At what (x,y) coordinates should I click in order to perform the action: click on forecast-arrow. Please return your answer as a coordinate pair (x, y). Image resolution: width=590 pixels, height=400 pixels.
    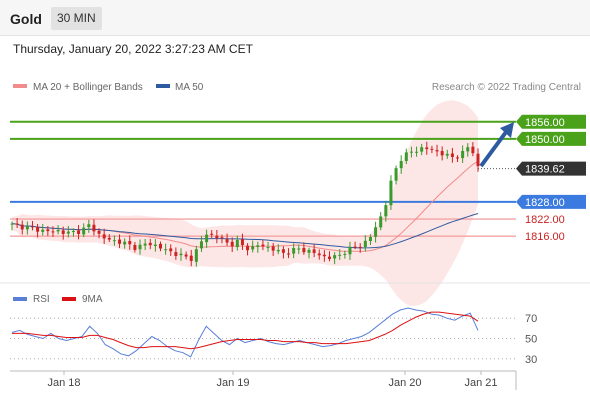
    Looking at the image, I should click on (496, 145).